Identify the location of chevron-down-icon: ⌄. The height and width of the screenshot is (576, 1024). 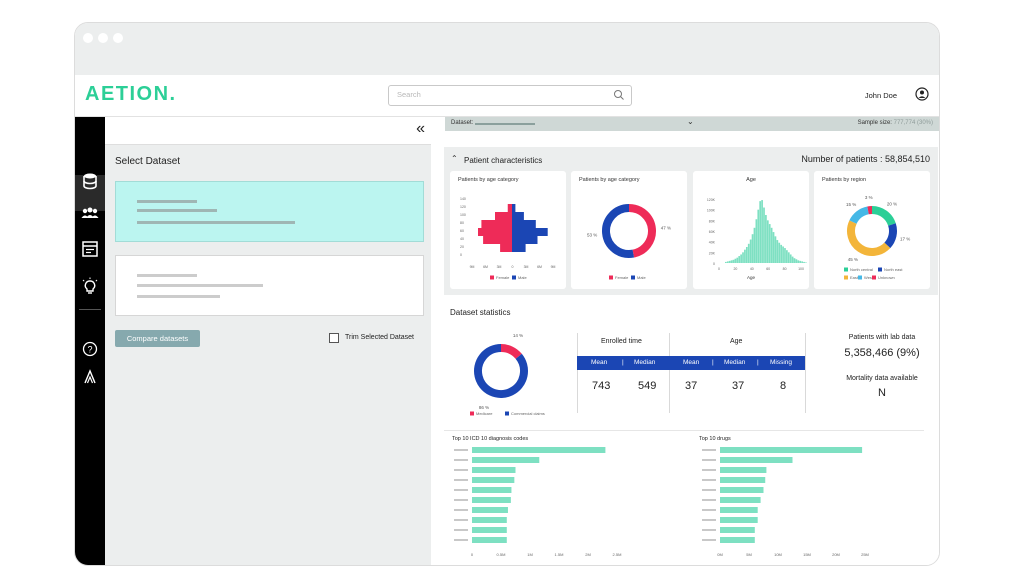
(690, 121).